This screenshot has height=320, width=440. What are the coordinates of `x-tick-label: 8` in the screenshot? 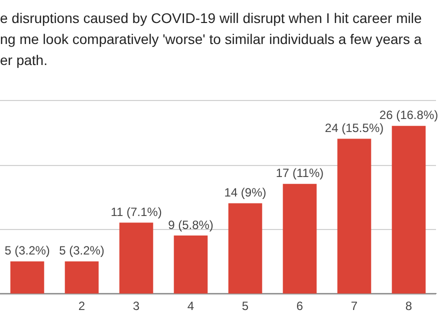 It's located at (408, 306).